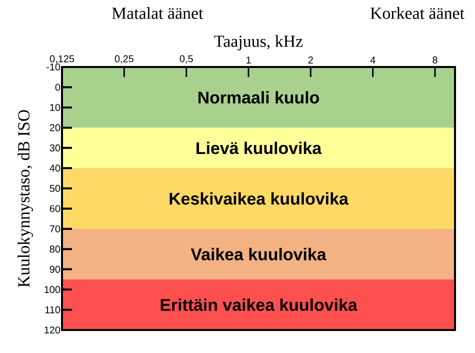  I want to click on y-tick-label: 50, so click(55, 188).